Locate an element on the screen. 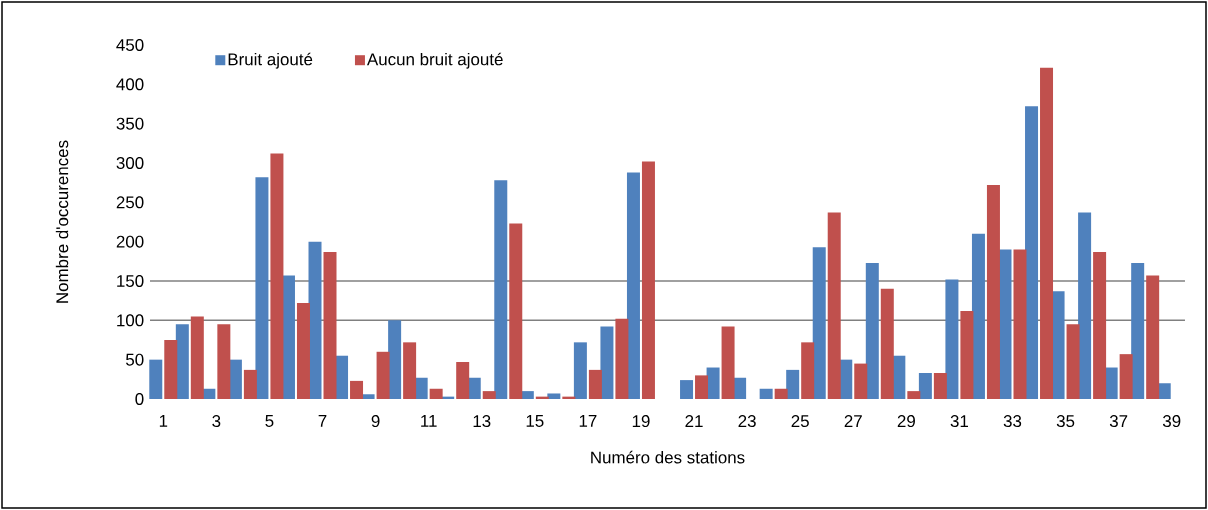 This screenshot has width=1208, height=510. y-tick-label: 250 is located at coordinates (130, 202).